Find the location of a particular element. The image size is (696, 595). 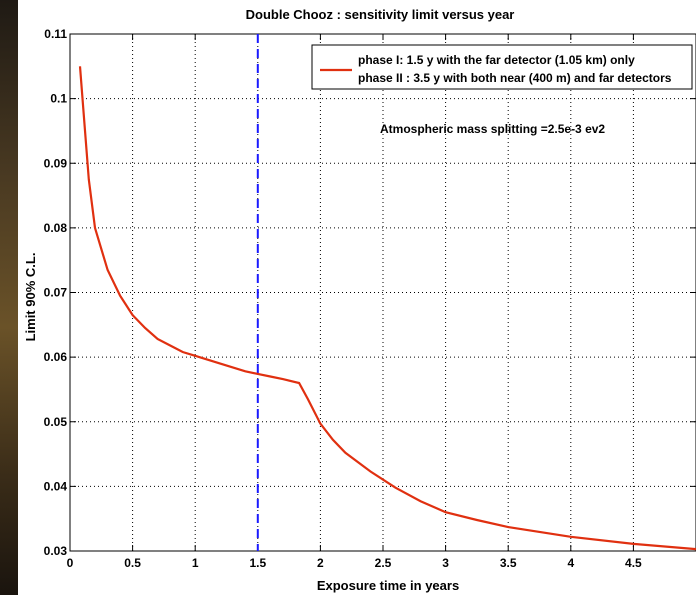

x-axis-label: Exposure time in years is located at coordinates (388, 585).